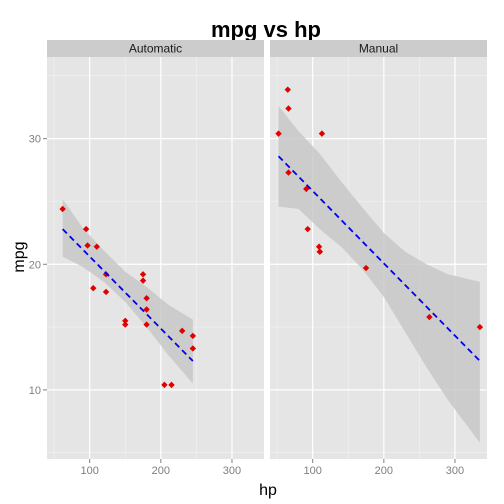  I want to click on chart-title: mpg vs hp, so click(266, 29).